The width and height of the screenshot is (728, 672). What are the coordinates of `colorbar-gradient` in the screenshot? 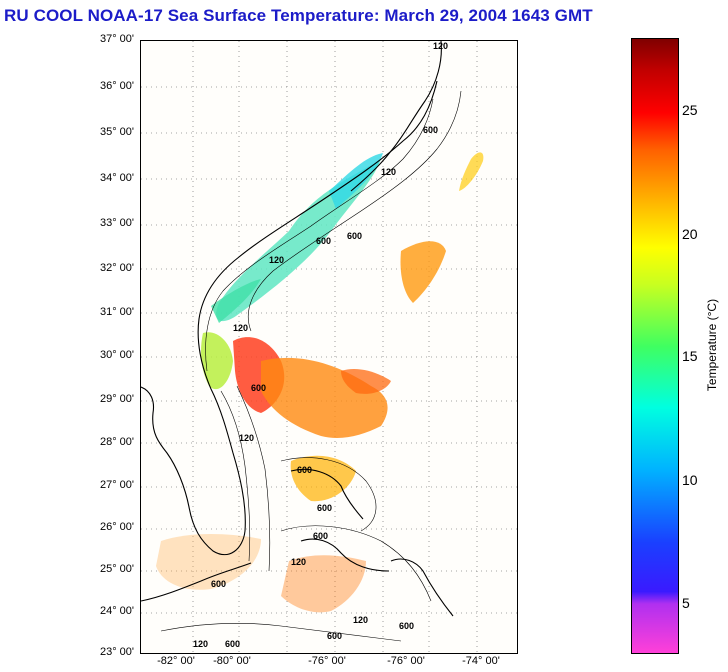 It's located at (655, 346).